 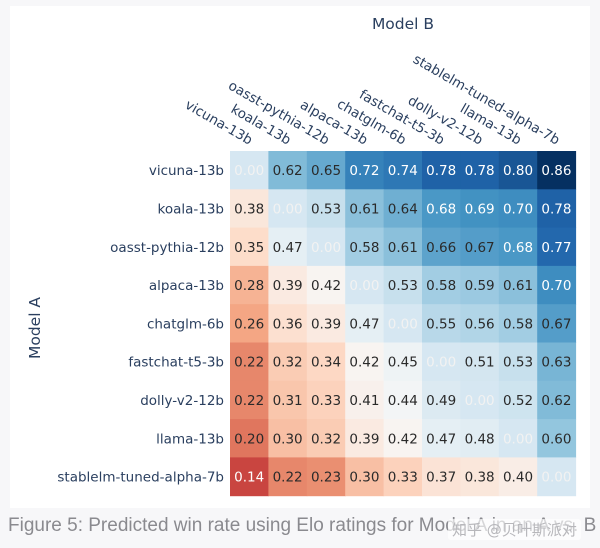 What do you see at coordinates (190, 439) in the screenshot?
I see `y-tick-label-7: llama-13b` at bounding box center [190, 439].